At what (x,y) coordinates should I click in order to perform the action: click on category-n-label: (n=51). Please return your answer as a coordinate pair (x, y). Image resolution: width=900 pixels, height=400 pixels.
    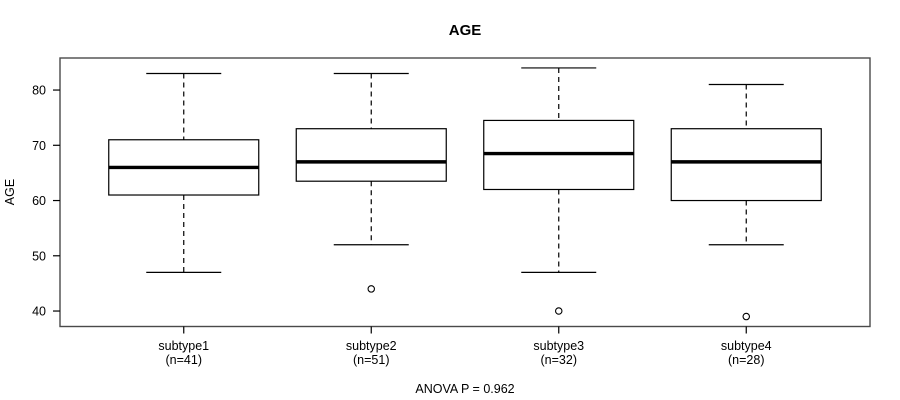
    Looking at the image, I should click on (371, 360).